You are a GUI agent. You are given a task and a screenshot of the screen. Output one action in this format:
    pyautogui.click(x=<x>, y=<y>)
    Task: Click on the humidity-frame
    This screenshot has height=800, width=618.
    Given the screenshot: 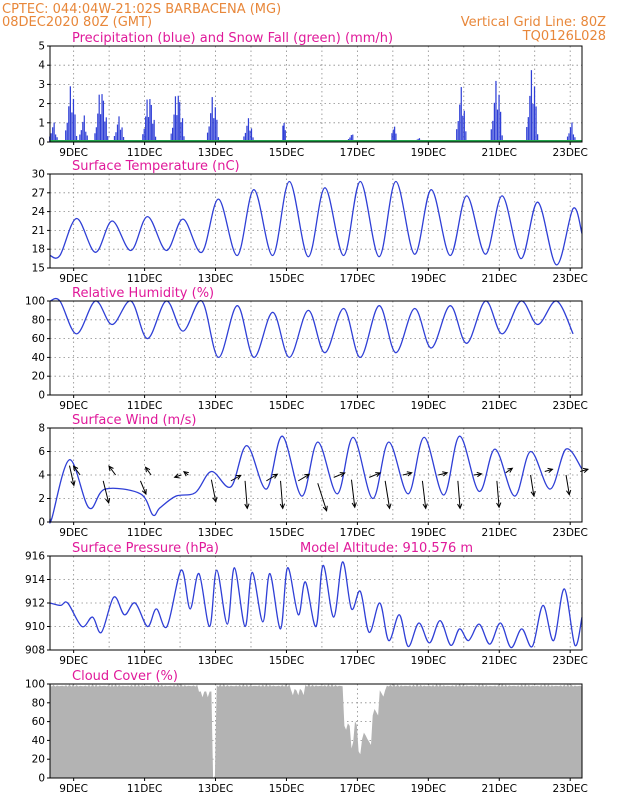 What is the action you would take?
    pyautogui.click(x=316, y=348)
    